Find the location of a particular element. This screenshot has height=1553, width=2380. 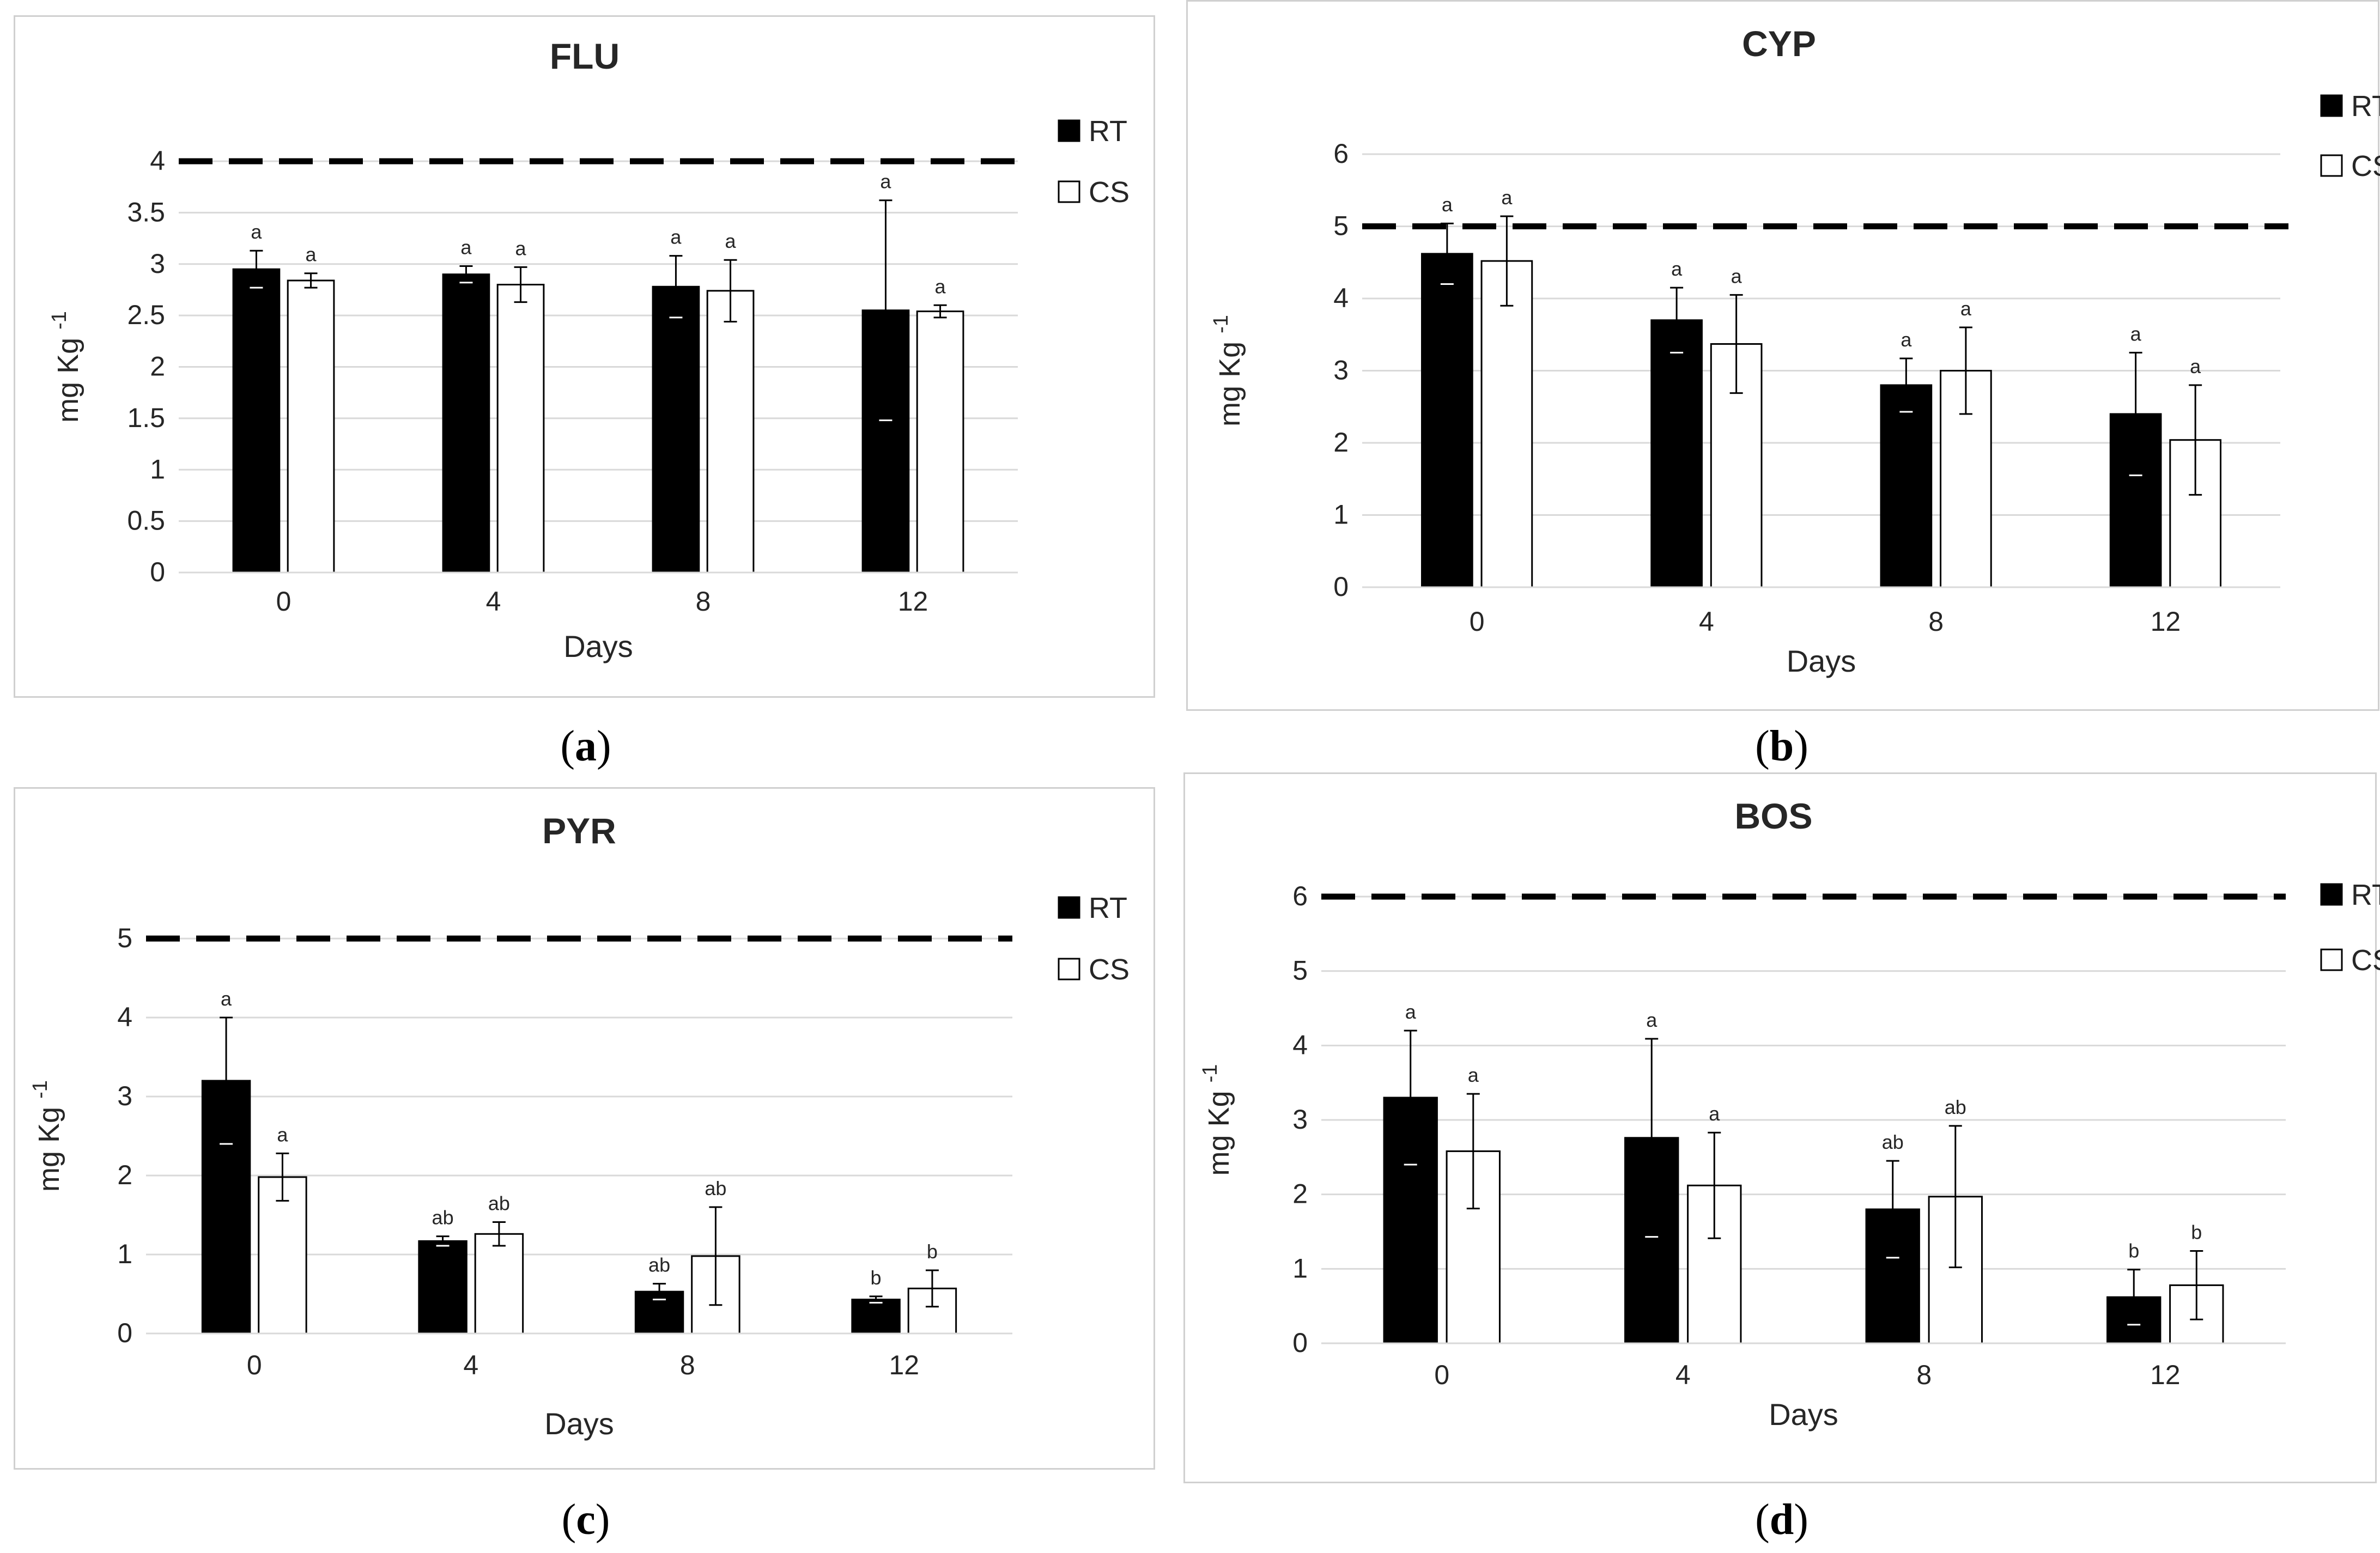

y-tick-label: 1.5 is located at coordinates (146, 418).